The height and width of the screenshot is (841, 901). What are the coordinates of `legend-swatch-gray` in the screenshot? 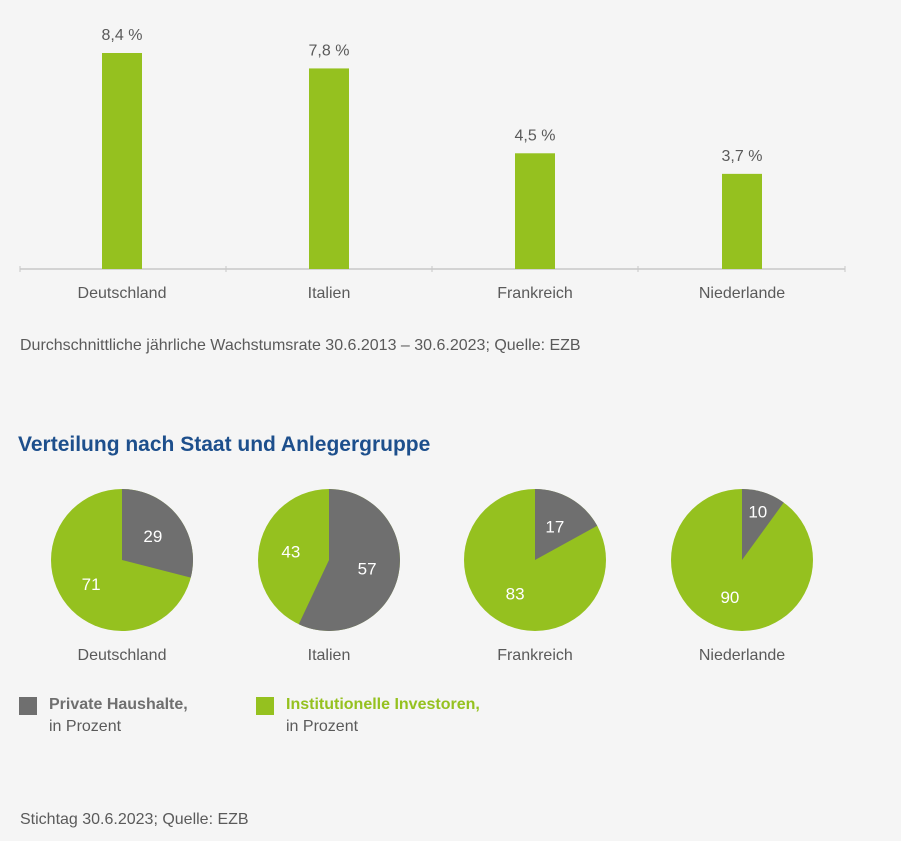 It's located at (28, 706).